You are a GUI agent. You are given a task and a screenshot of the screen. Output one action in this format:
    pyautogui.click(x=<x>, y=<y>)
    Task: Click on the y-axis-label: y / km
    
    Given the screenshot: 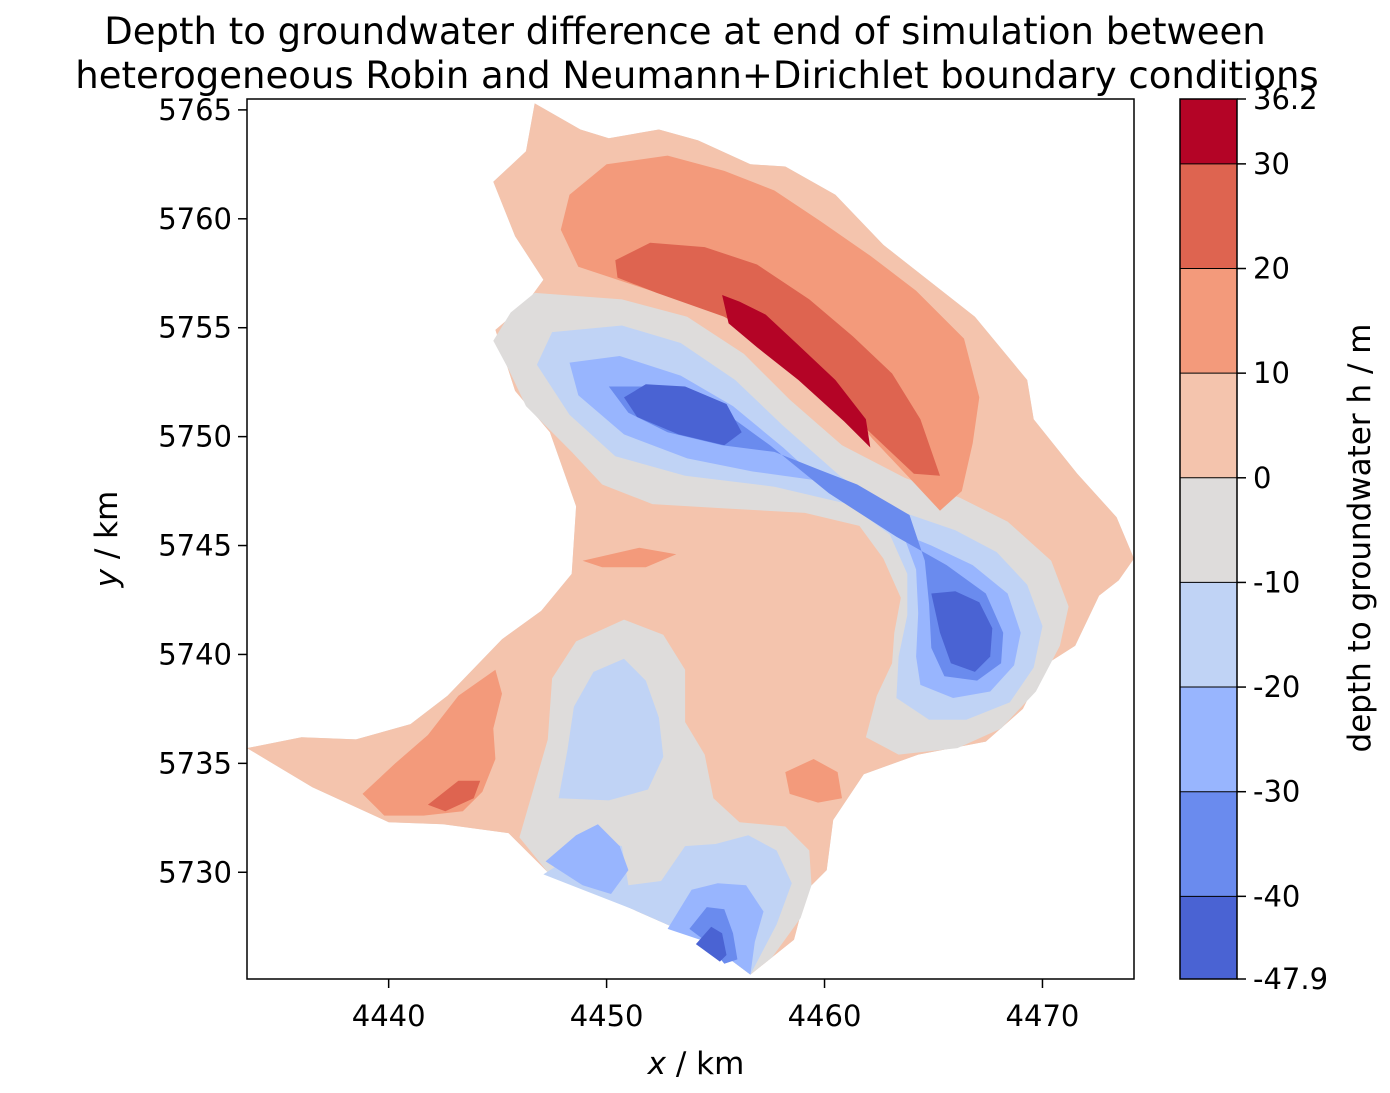 What is the action you would take?
    pyautogui.click(x=107, y=540)
    